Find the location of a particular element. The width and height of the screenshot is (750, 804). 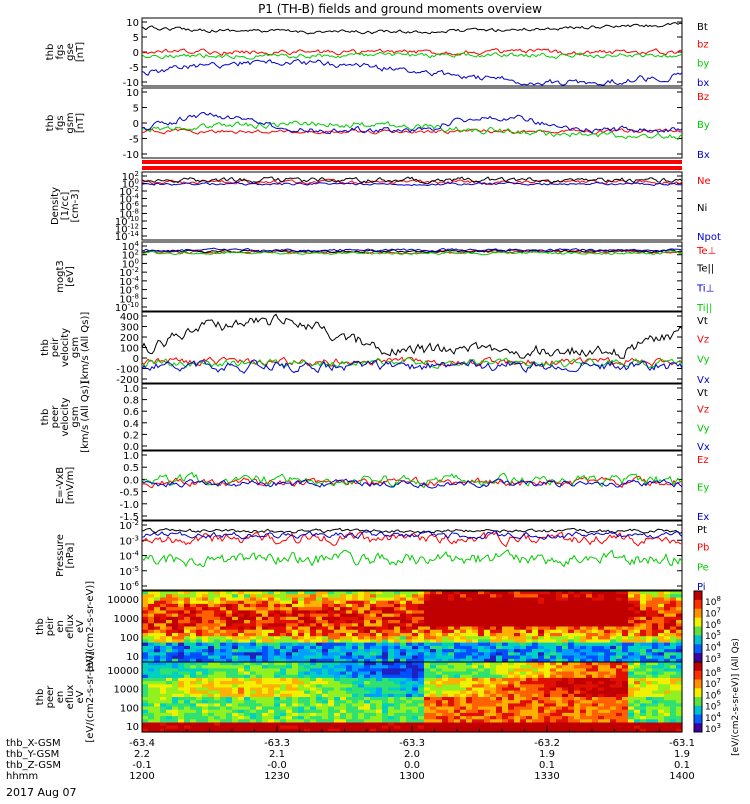

series-ex-line is located at coordinates (412, 483).